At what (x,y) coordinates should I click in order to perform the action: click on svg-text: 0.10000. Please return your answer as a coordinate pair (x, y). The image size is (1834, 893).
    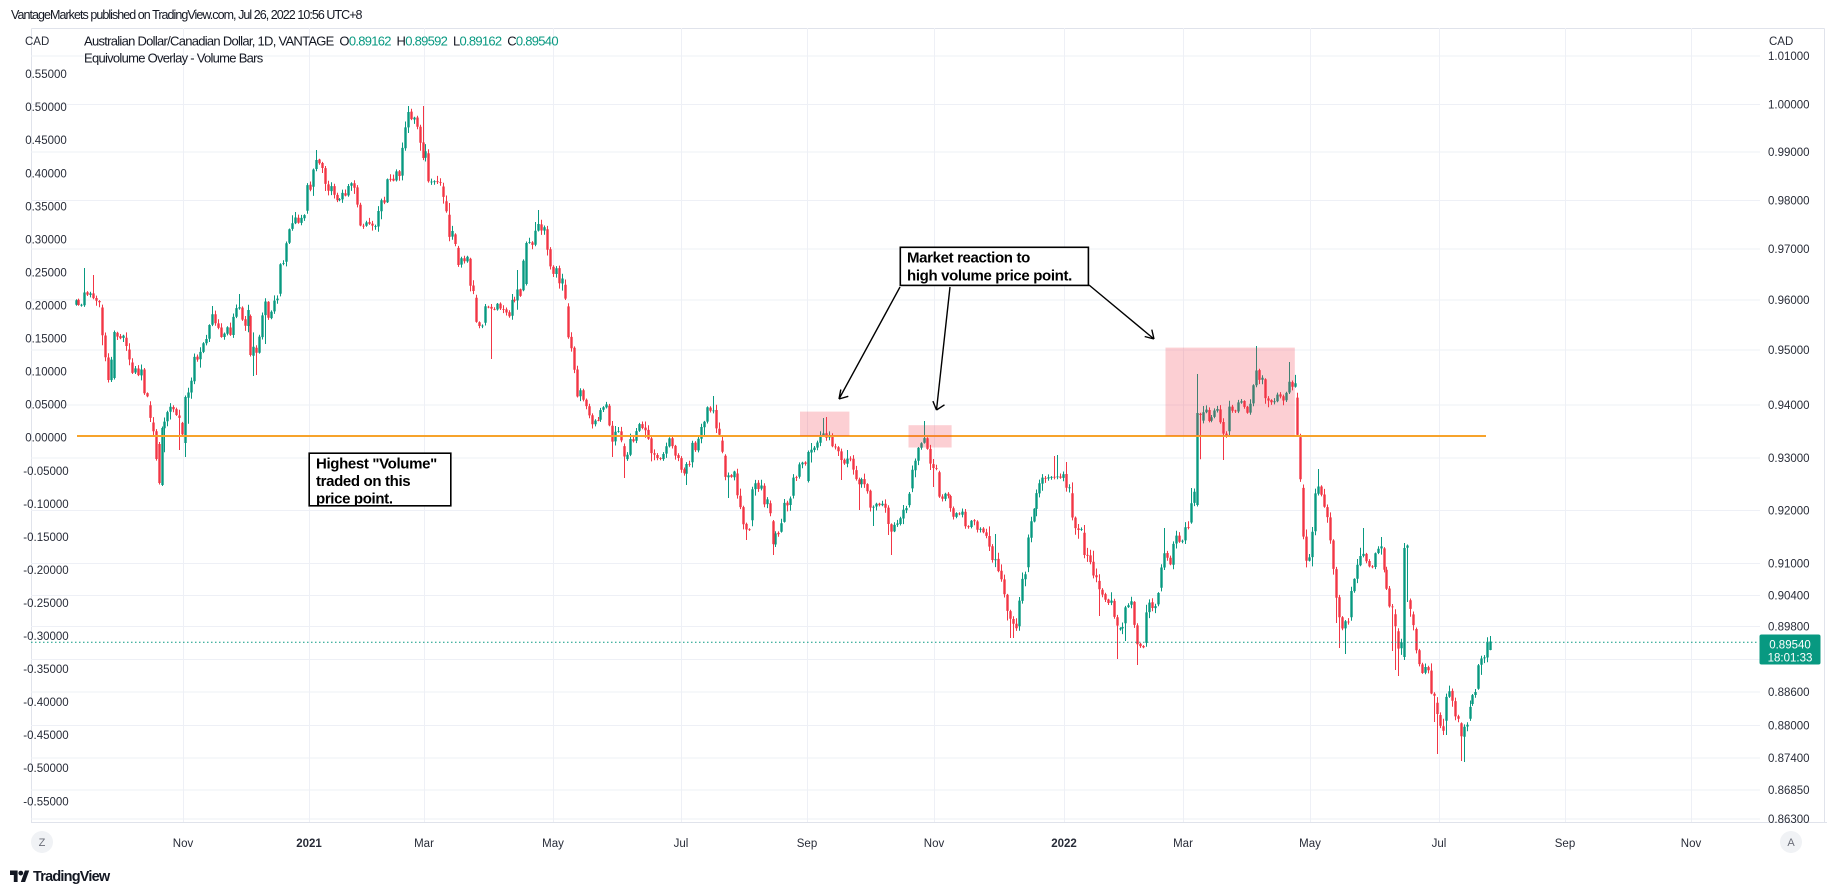
    Looking at the image, I should click on (46, 373).